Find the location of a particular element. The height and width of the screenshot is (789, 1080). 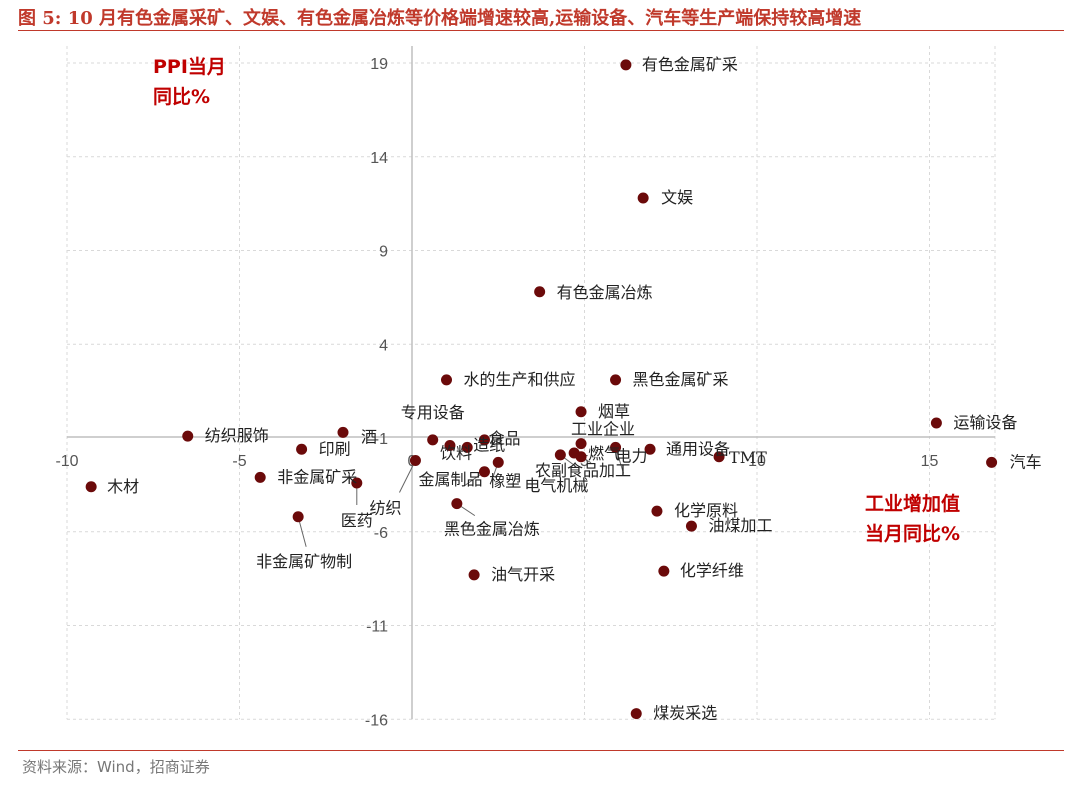

point-label: 化学原料 is located at coordinates (706, 510).